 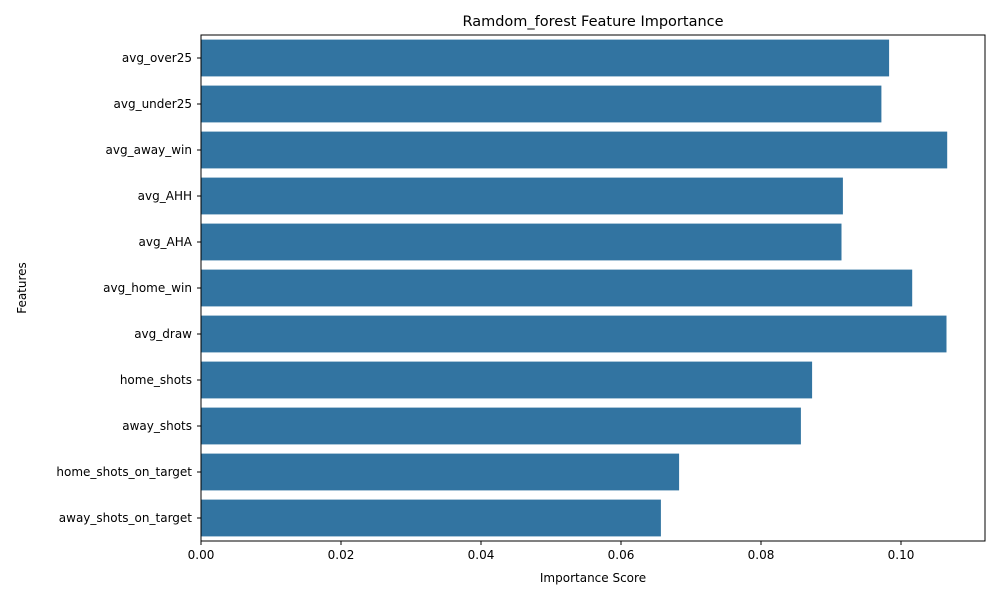 I want to click on bar-avg_home_win, so click(x=557, y=288).